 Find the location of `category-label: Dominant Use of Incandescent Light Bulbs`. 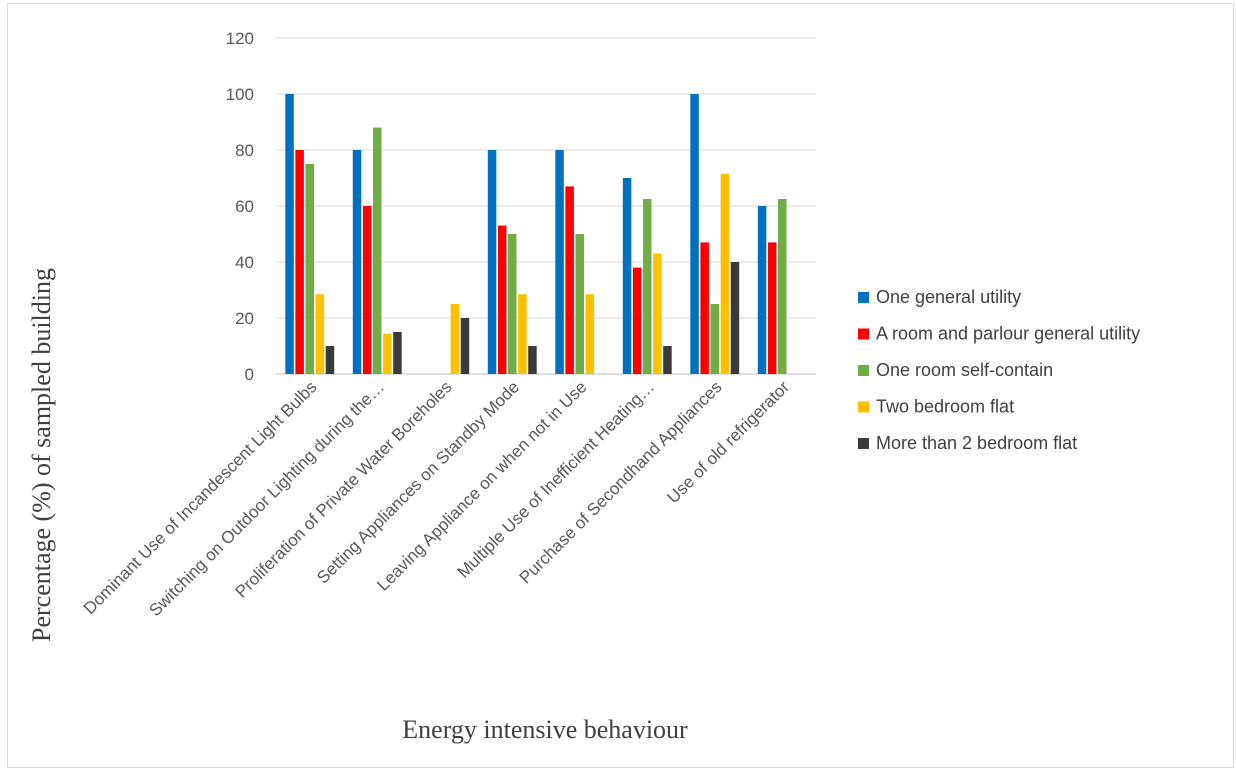

category-label: Dominant Use of Incandescent Light Bulbs is located at coordinates (200, 497).